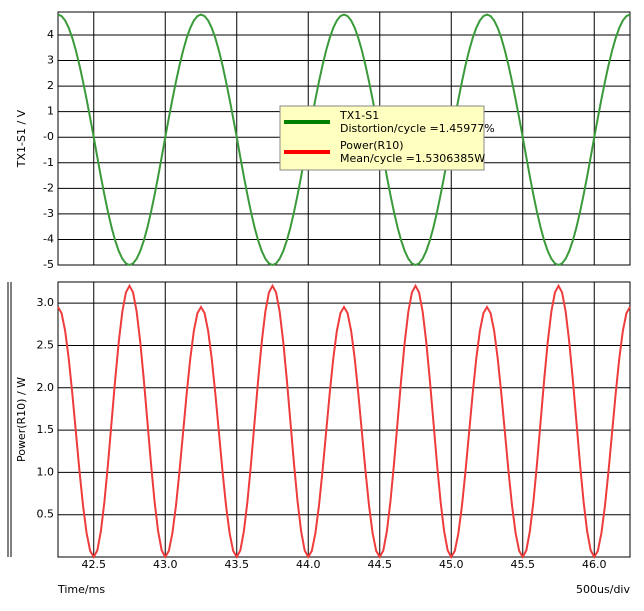 The image size is (644, 611). What do you see at coordinates (46, 387) in the screenshot?
I see `y-tick-label: 2.0` at bounding box center [46, 387].